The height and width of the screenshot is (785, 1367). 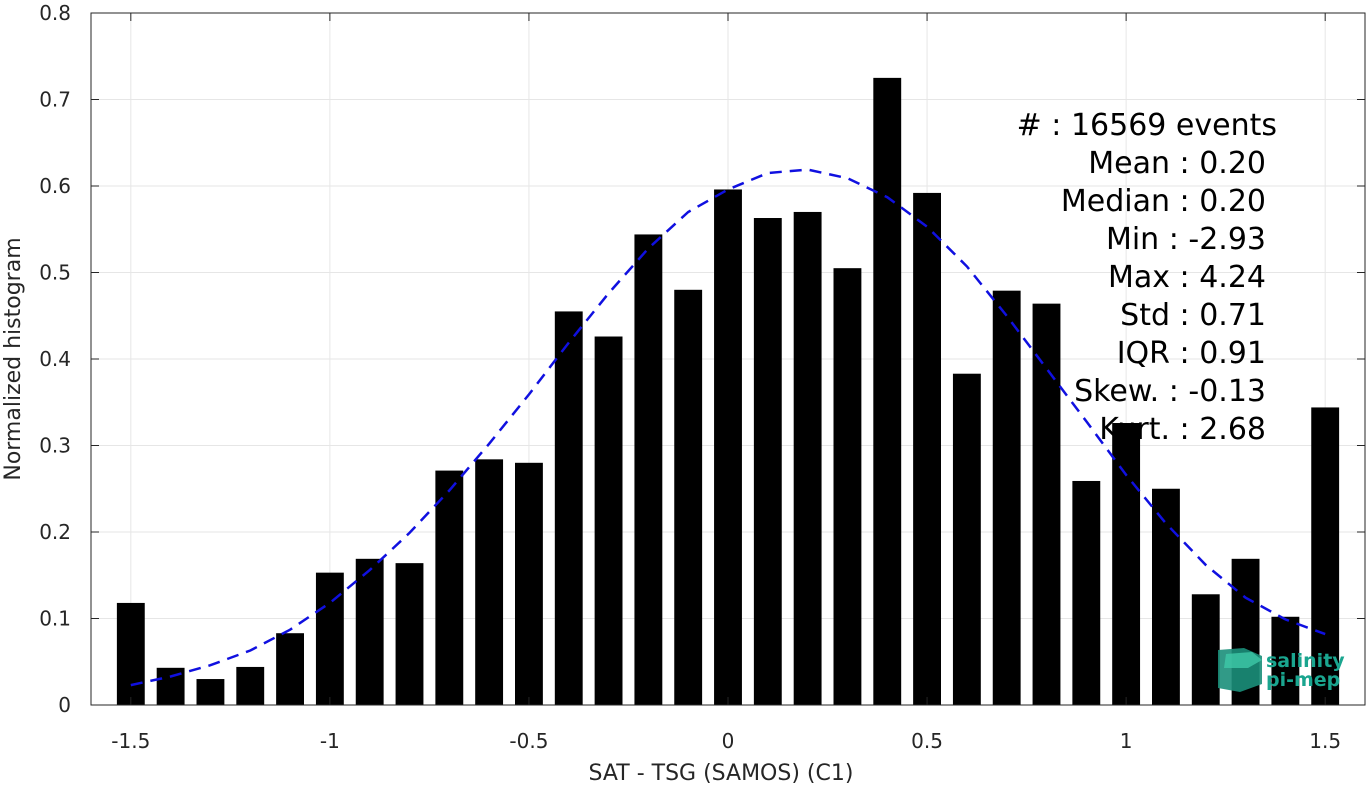 What do you see at coordinates (130, 741) in the screenshot?
I see `x-tick-label: -1.5` at bounding box center [130, 741].